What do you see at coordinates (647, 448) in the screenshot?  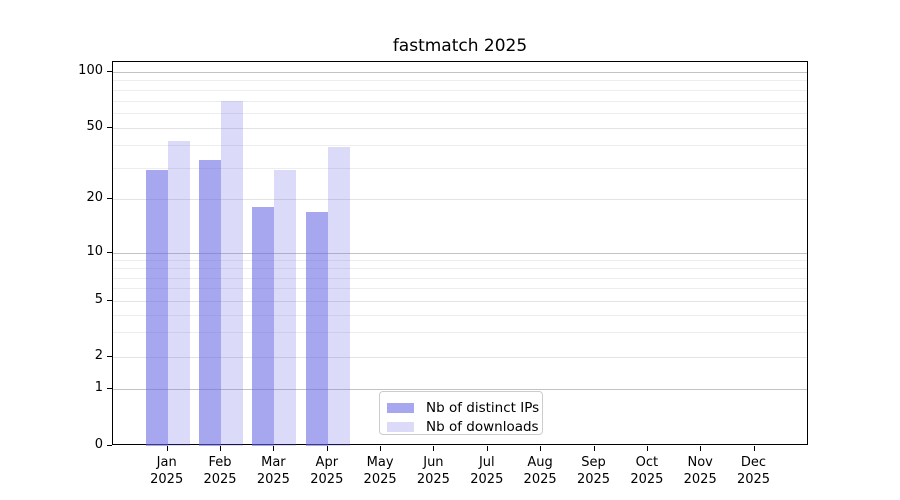 I see `x-tick-mark-oct` at bounding box center [647, 448].